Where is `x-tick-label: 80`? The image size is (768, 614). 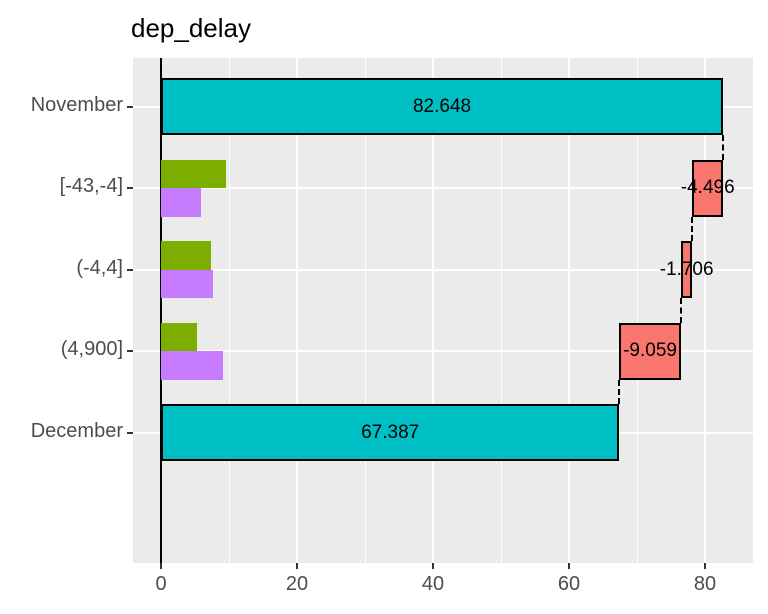 x-tick-label: 80 is located at coordinates (705, 584).